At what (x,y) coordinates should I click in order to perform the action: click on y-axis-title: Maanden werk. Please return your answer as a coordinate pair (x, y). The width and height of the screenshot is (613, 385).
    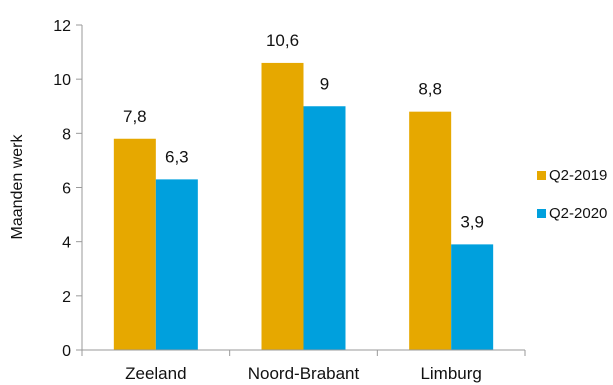
    Looking at the image, I should click on (17, 187).